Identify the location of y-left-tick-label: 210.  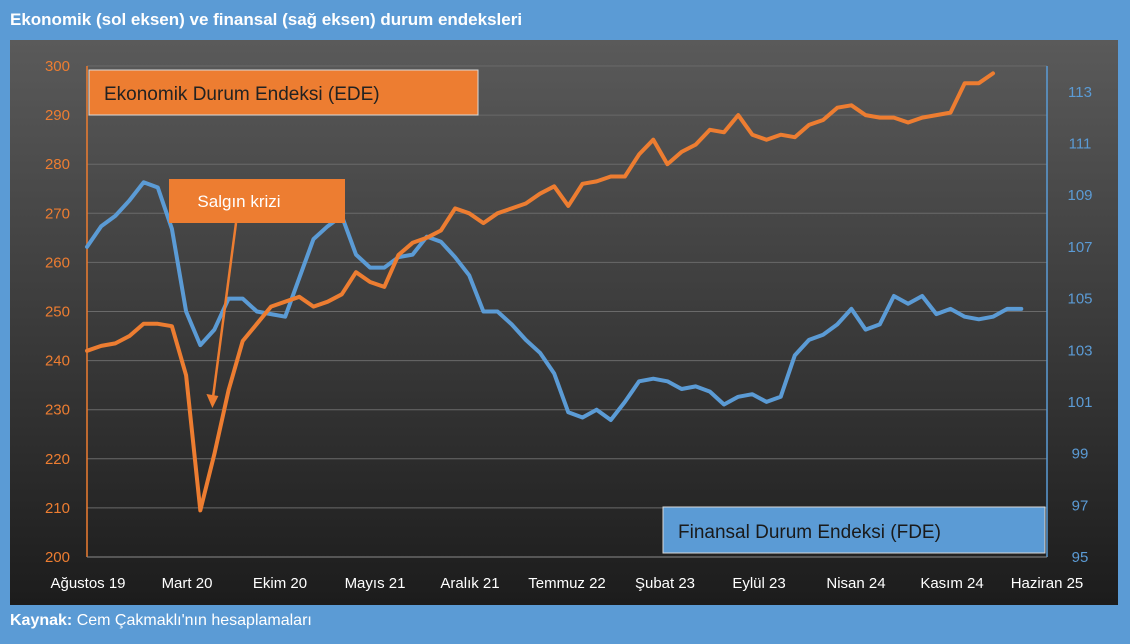
(57, 508).